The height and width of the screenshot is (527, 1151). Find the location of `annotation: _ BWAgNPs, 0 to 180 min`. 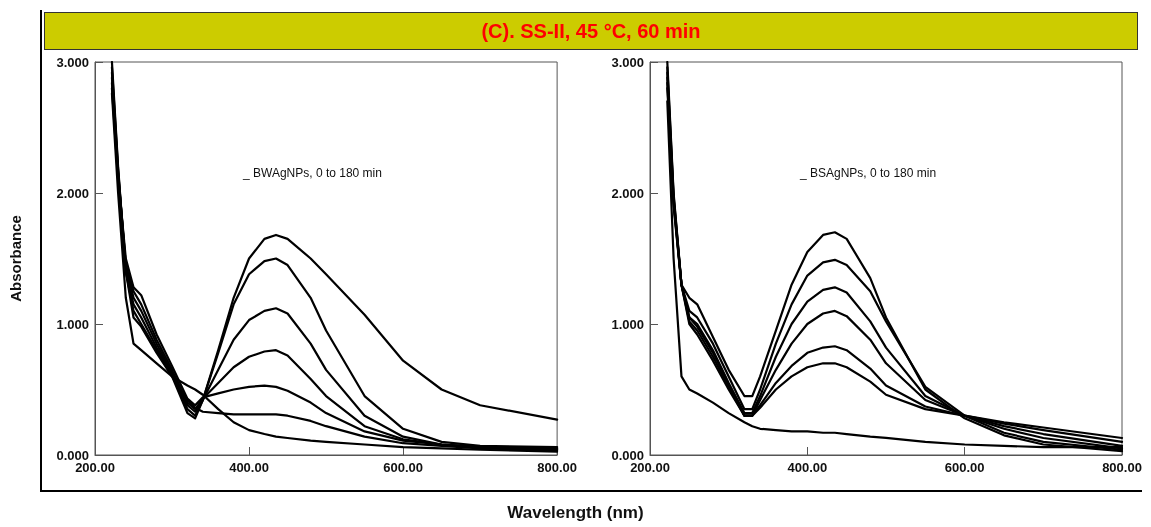

annotation: _ BWAgNPs, 0 to 180 min is located at coordinates (312, 173).